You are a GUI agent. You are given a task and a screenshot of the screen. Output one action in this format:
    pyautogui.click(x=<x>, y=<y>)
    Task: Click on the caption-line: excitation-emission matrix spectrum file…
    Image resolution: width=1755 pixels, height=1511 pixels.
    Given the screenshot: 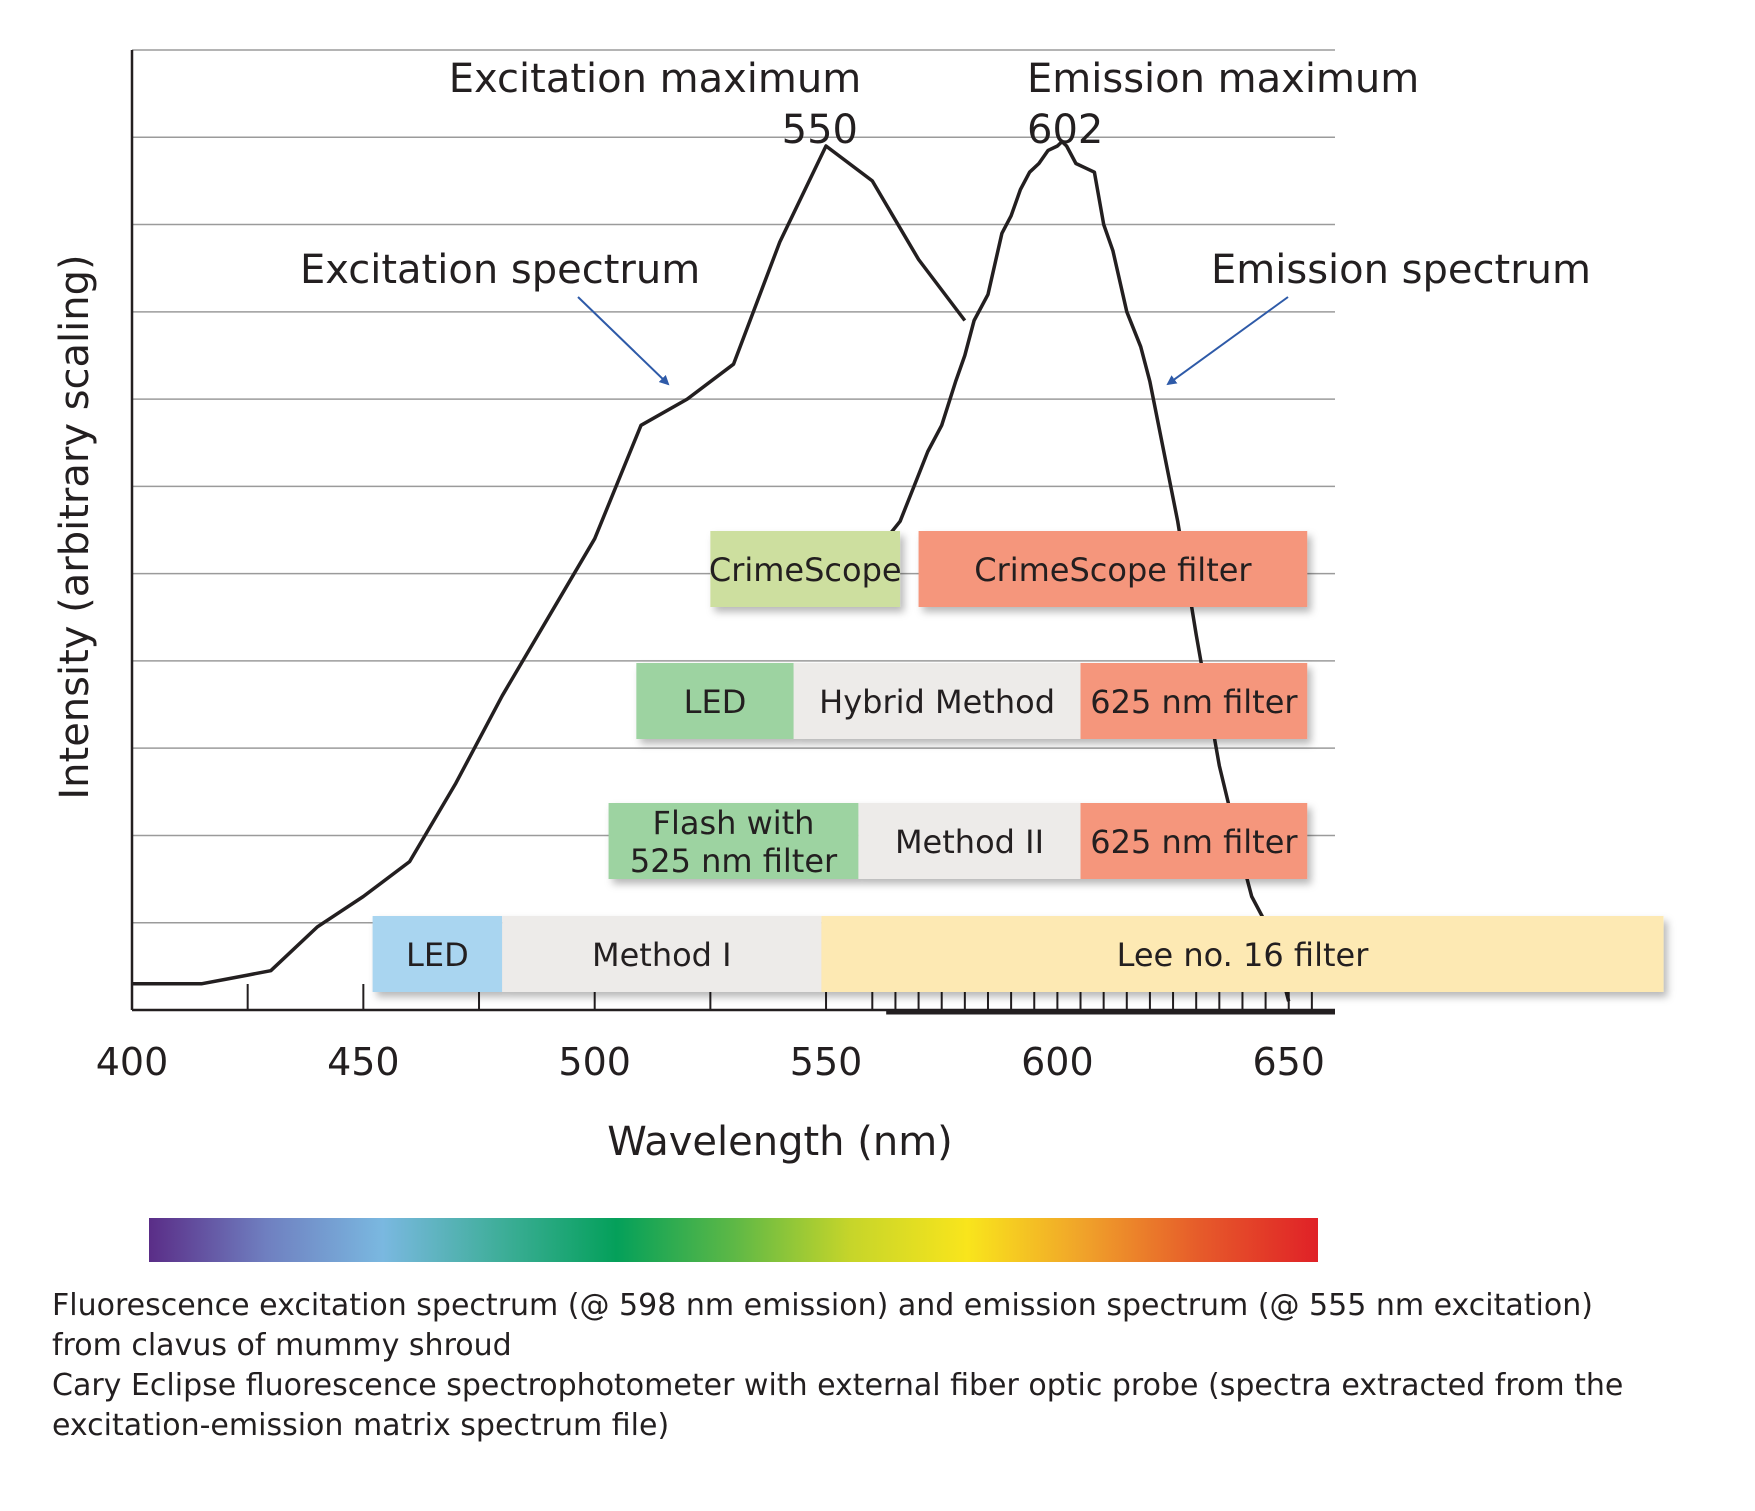 What is the action you would take?
    pyautogui.click(x=361, y=1425)
    